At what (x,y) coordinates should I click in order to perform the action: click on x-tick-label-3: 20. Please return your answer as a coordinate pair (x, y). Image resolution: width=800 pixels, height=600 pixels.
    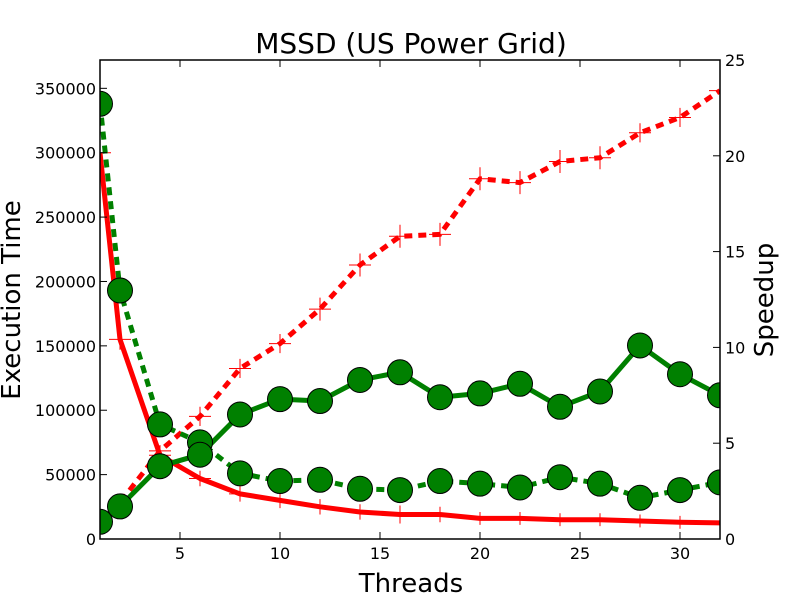
    Looking at the image, I should click on (480, 553).